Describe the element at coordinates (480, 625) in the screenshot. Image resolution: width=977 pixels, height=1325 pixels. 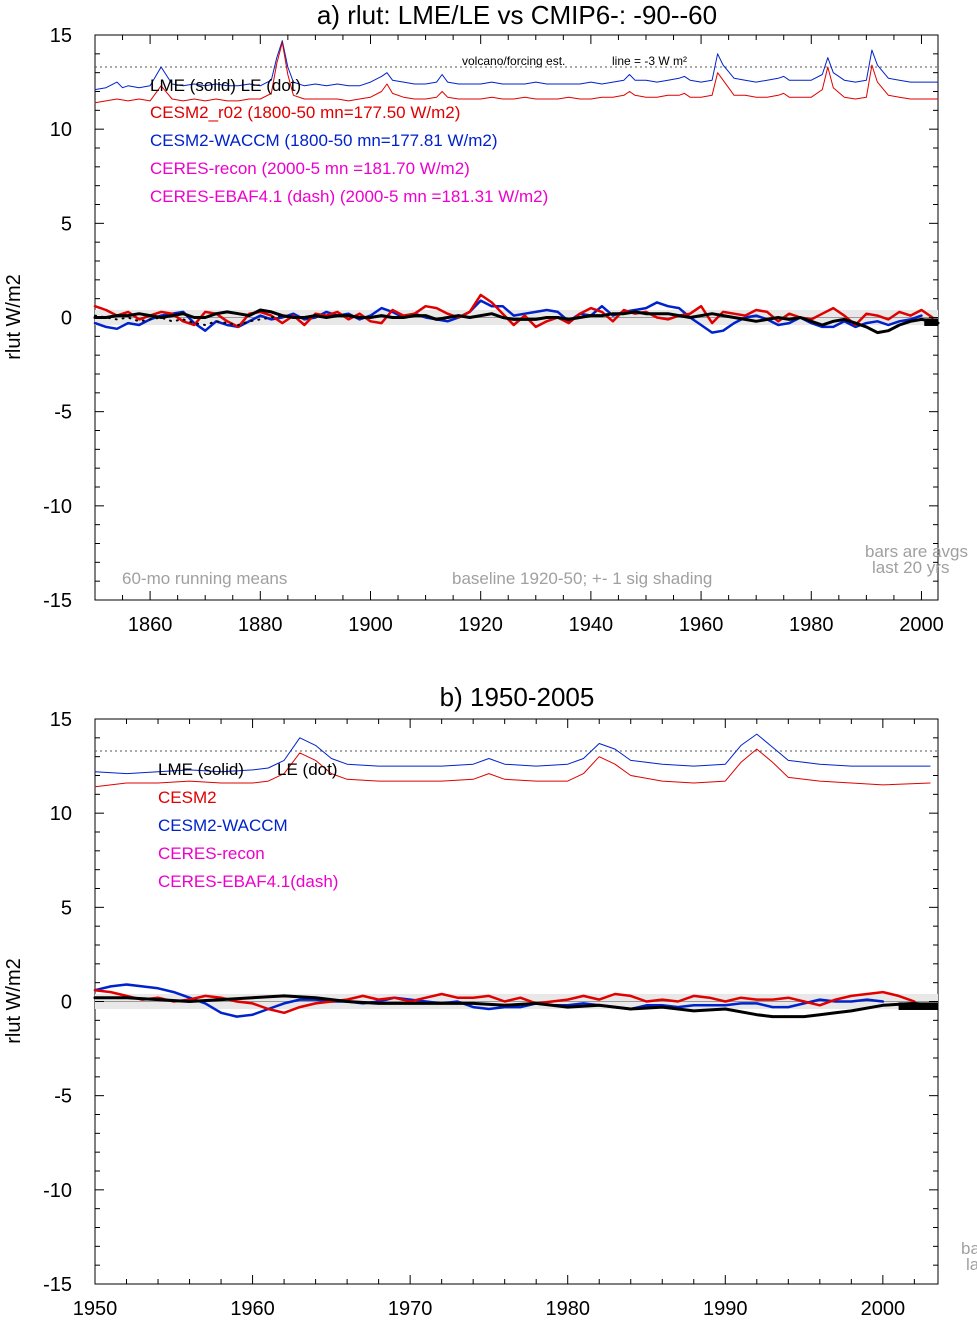
I see `x-tick-label: 1920` at that location.